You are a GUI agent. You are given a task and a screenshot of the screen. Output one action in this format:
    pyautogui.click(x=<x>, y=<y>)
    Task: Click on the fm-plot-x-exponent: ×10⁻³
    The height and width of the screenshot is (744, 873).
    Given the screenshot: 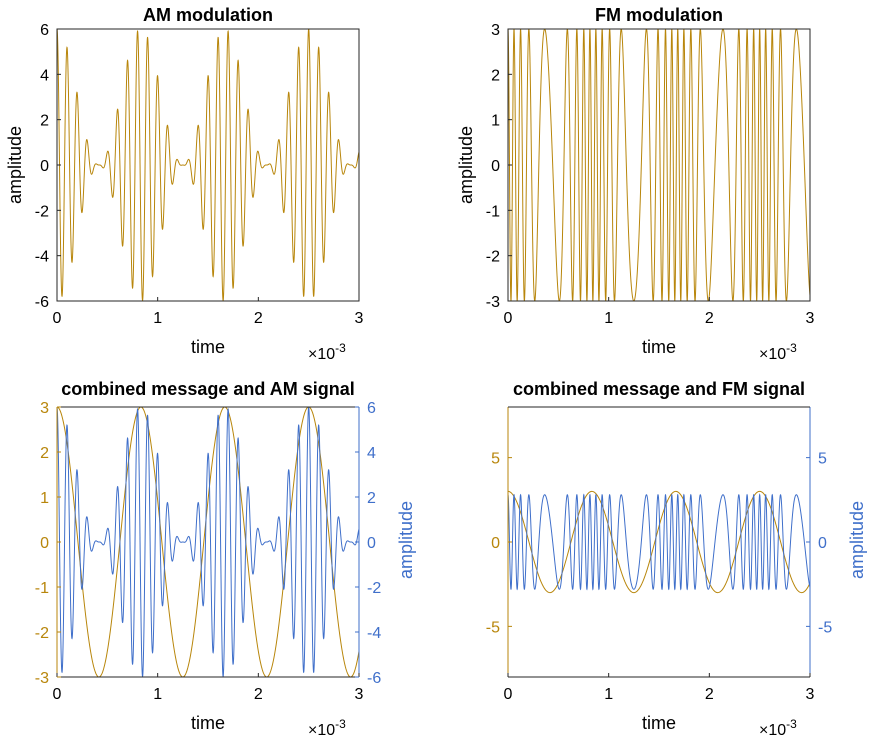 What is the action you would take?
    pyautogui.click(x=778, y=352)
    